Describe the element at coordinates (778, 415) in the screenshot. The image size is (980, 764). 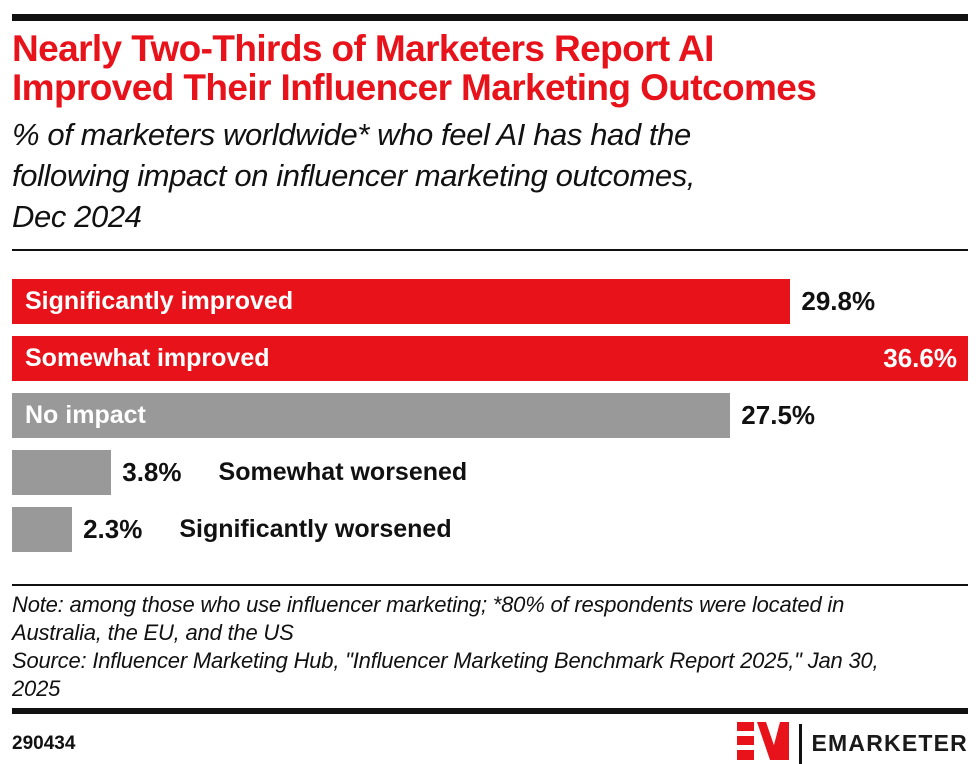
I see `bar-value: 27.5%` at that location.